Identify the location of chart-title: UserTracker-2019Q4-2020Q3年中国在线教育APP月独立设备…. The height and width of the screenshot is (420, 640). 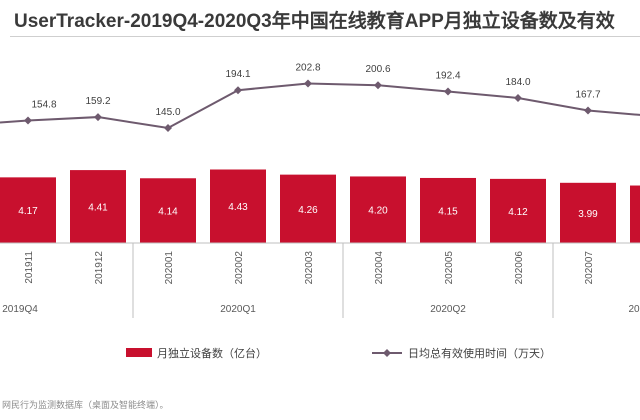
(314, 21).